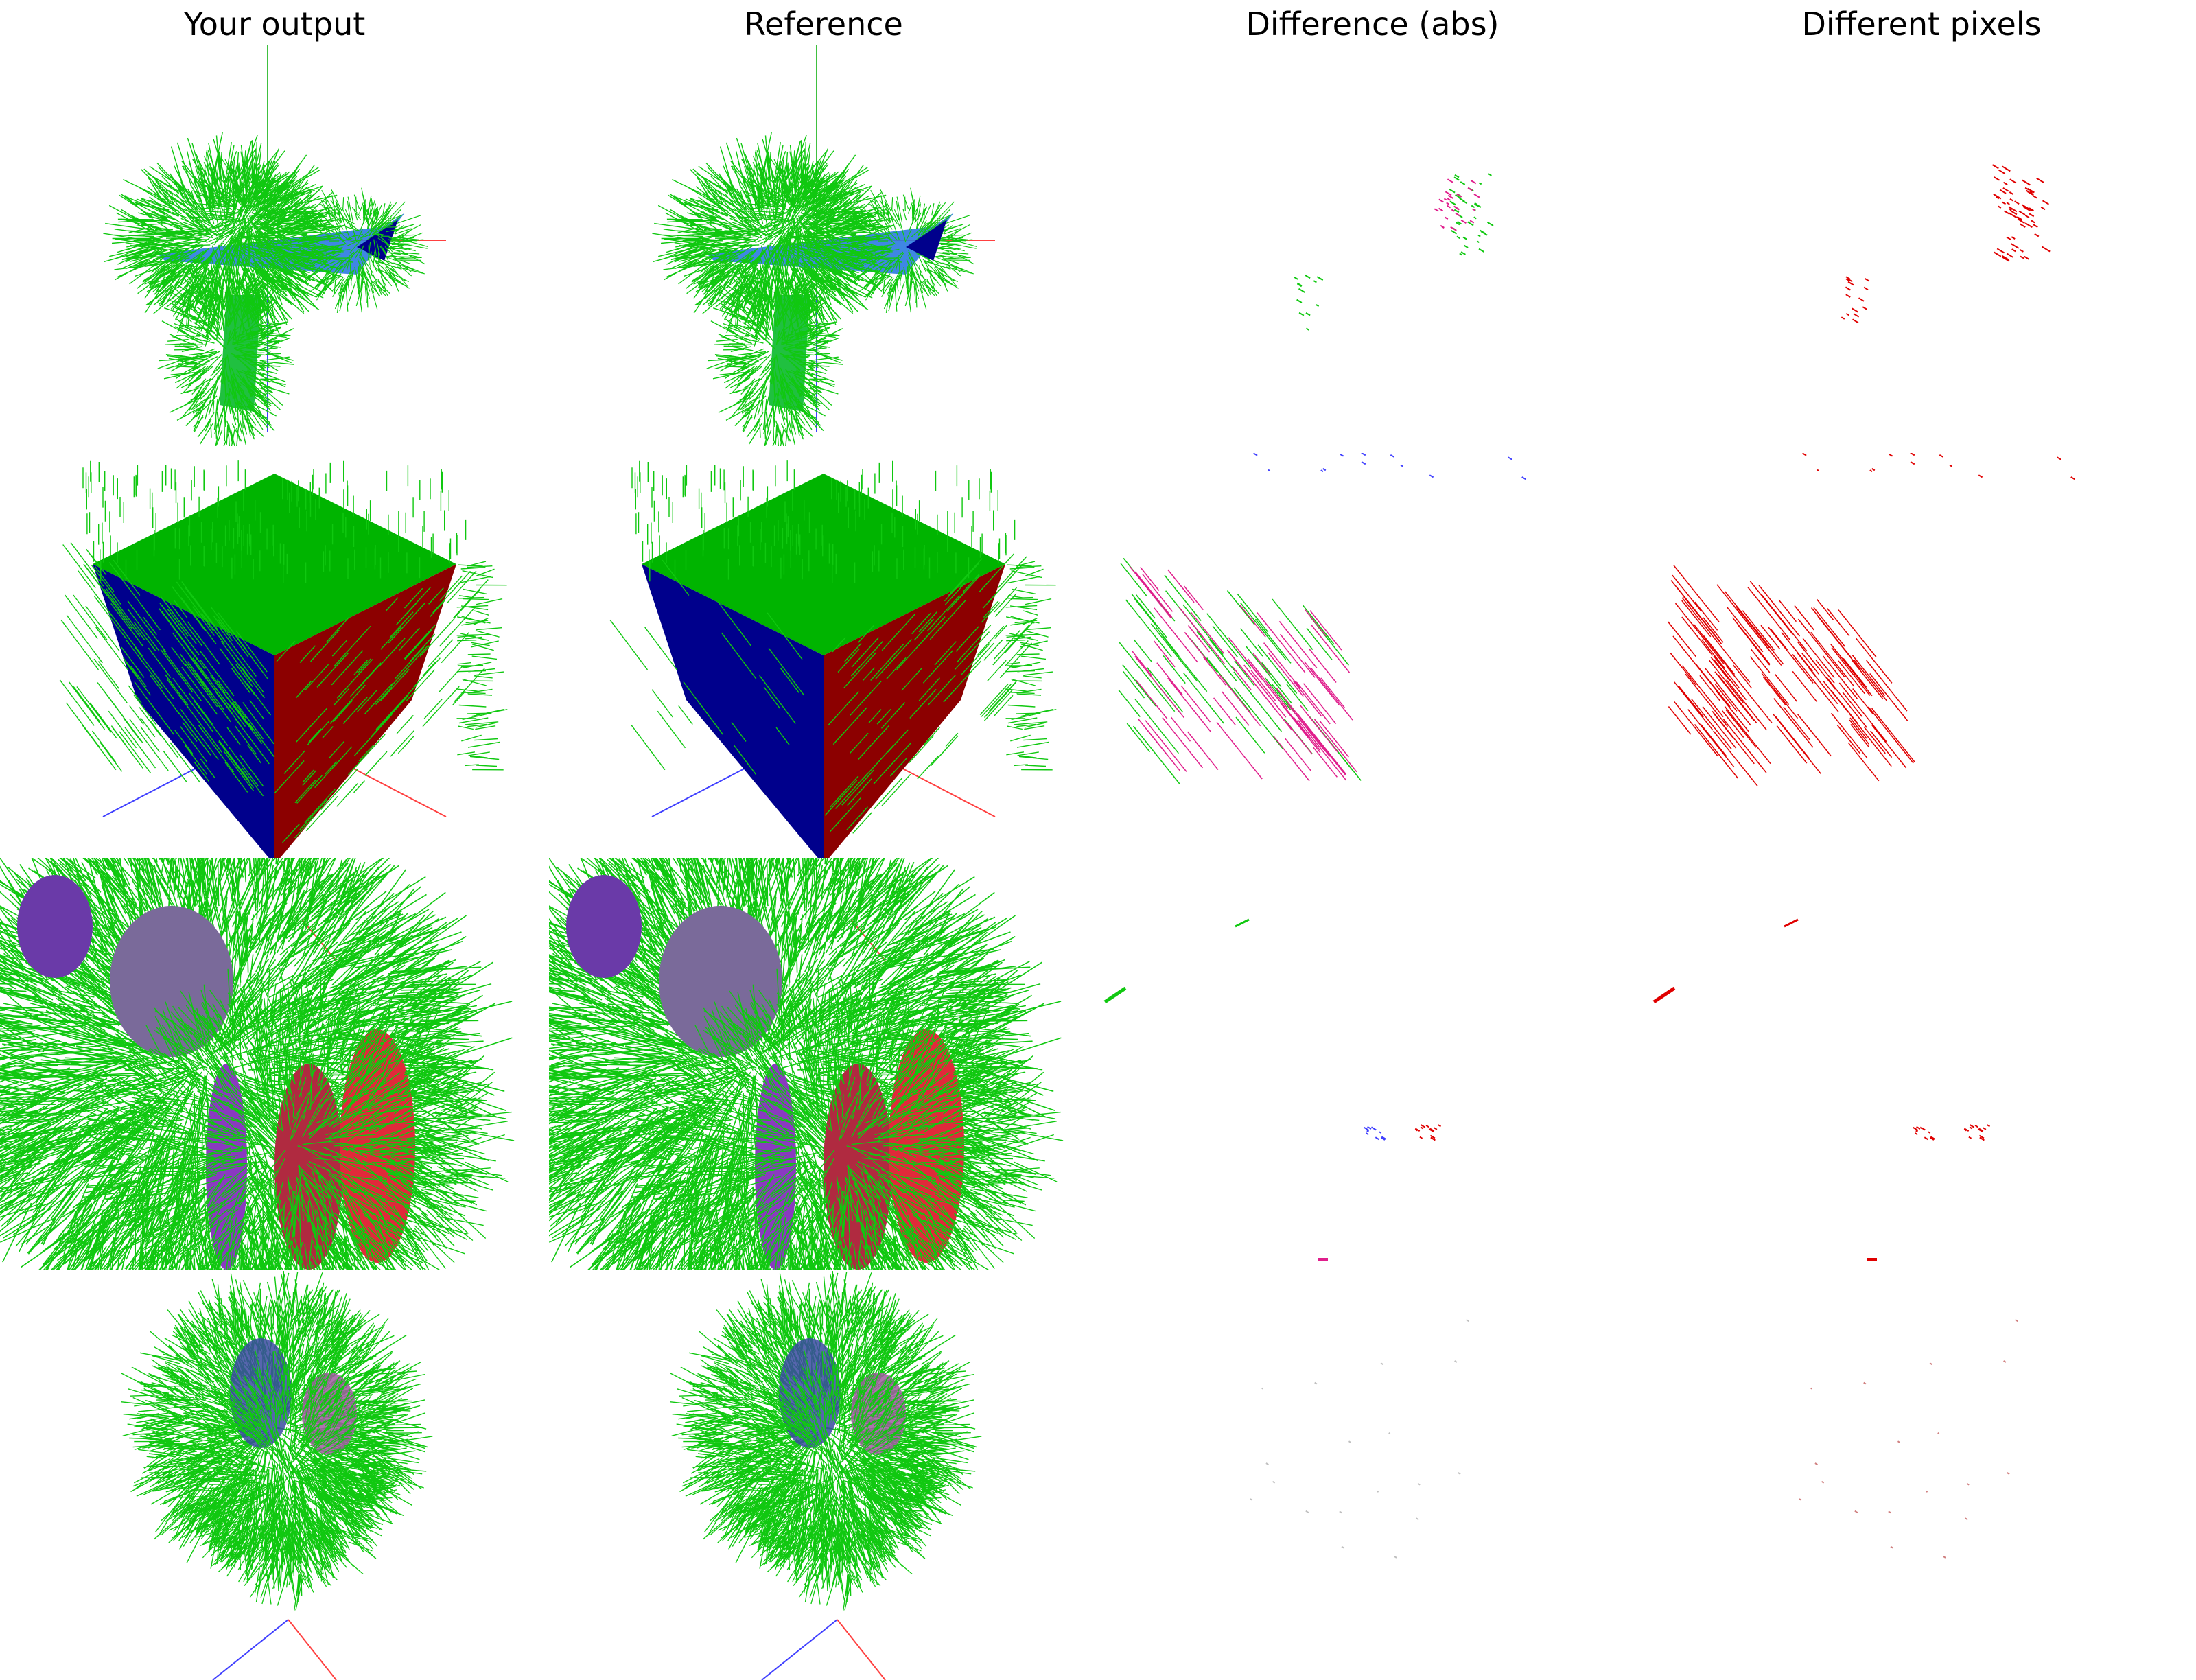  I want to click on panel-row1-difference-abs, so click(1372, 243).